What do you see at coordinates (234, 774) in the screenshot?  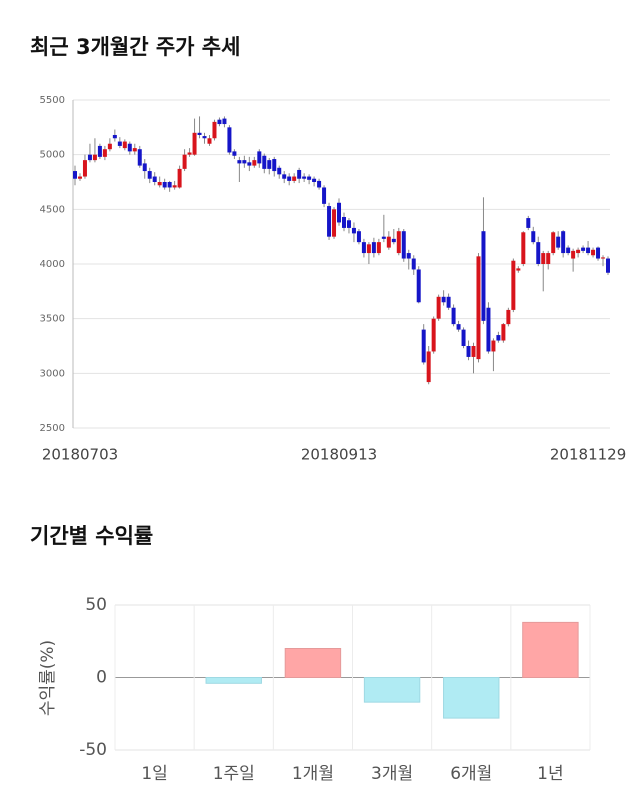 I see `x-tick-label: 1주일` at bounding box center [234, 774].